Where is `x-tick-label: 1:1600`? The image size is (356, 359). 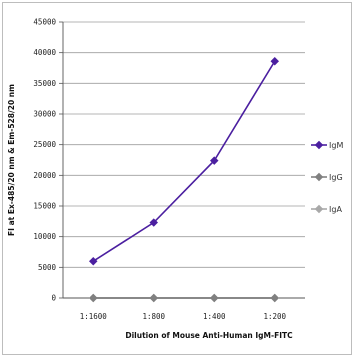
x-tick-label: 1:1600 is located at coordinates (94, 316).